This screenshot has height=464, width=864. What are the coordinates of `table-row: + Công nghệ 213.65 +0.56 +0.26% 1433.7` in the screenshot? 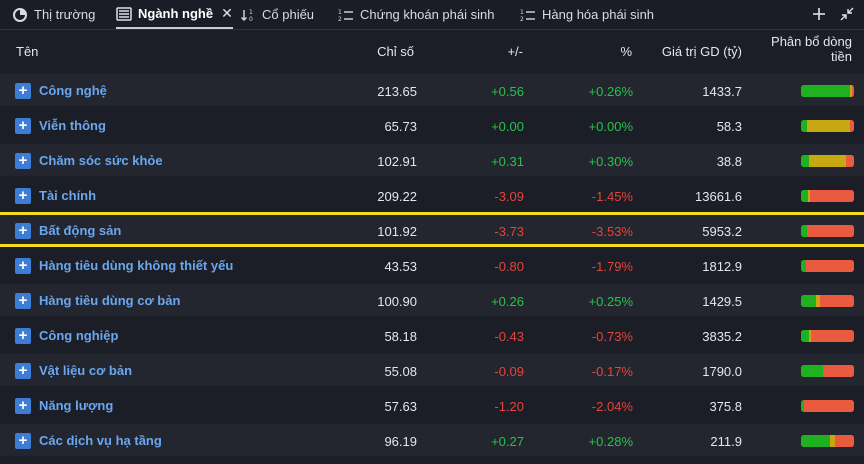 It's located at (432, 90).